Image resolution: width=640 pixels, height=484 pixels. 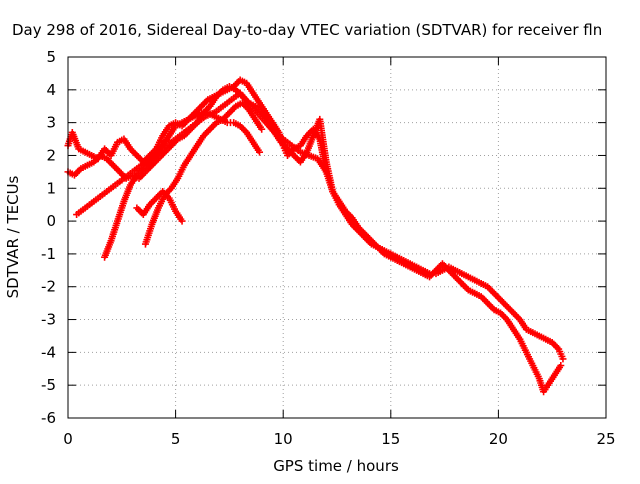 What do you see at coordinates (48, 254) in the screenshot?
I see `y-tick-label: -1` at bounding box center [48, 254].